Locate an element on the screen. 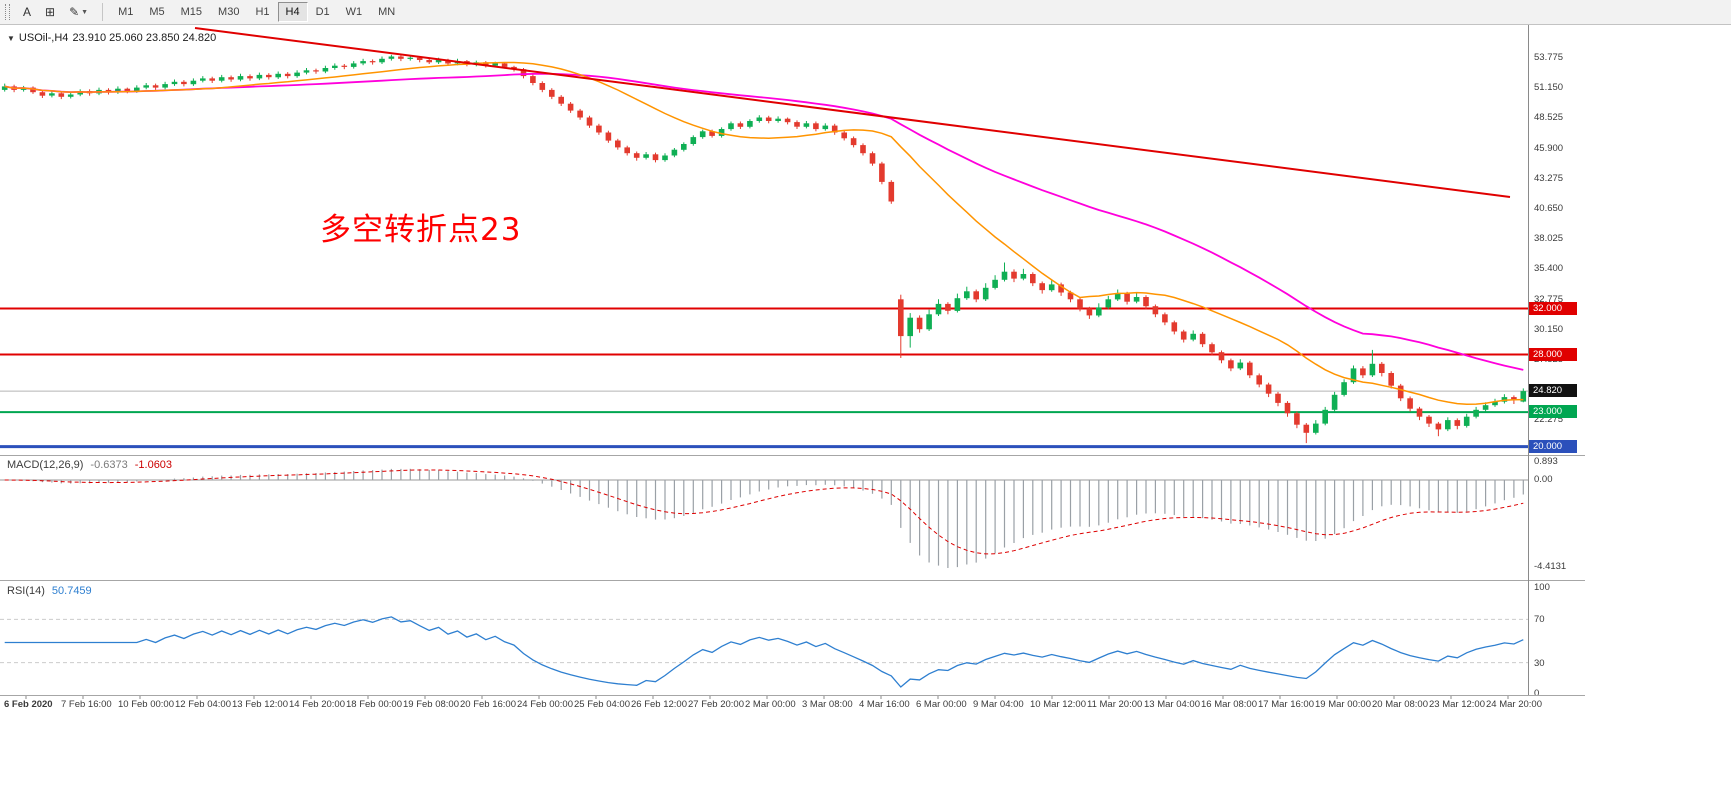 The height and width of the screenshot is (788, 1731). price-axis-label: 38.025 is located at coordinates (1549, 239).